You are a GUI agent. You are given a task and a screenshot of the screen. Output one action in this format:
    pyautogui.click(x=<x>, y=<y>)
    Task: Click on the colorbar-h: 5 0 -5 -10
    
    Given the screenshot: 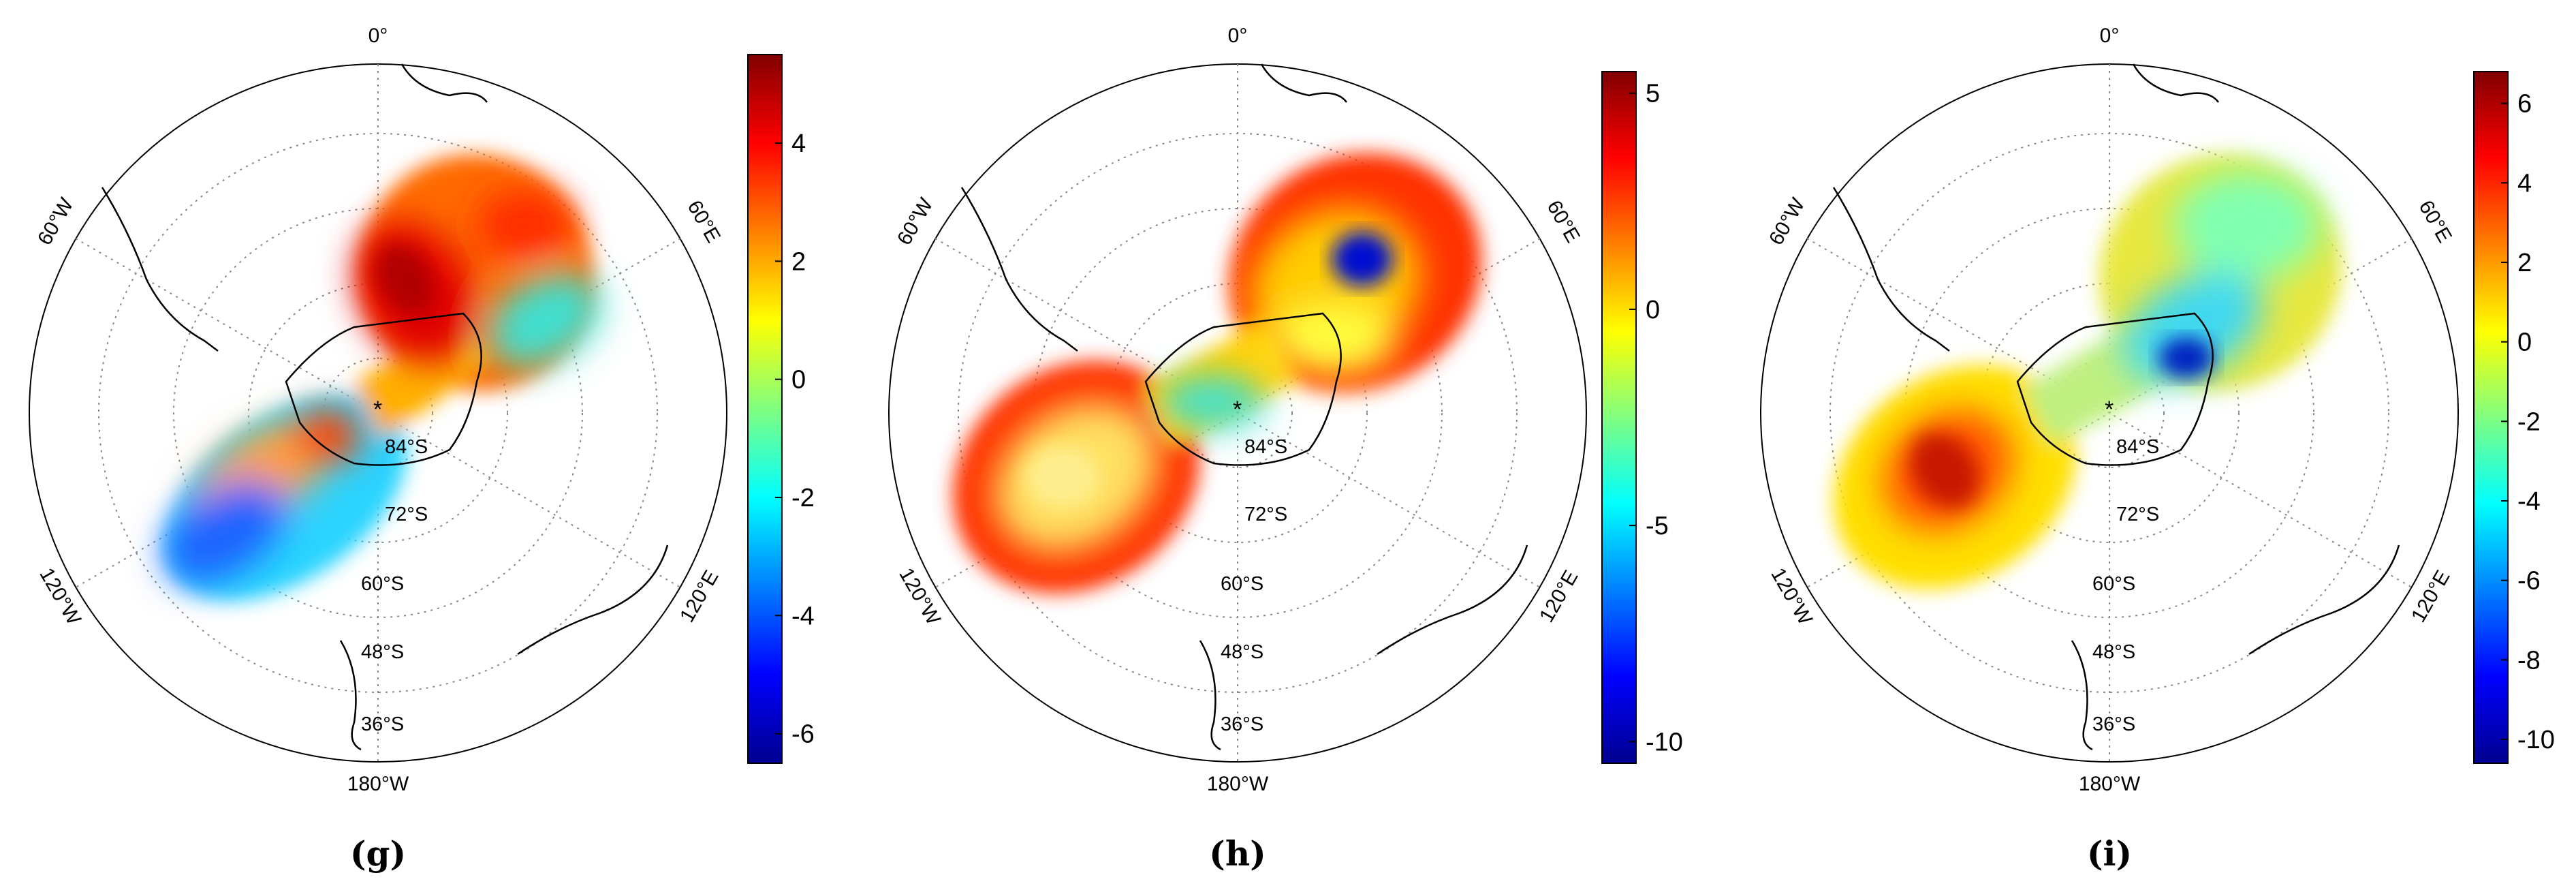 What is the action you would take?
    pyautogui.click(x=1642, y=418)
    